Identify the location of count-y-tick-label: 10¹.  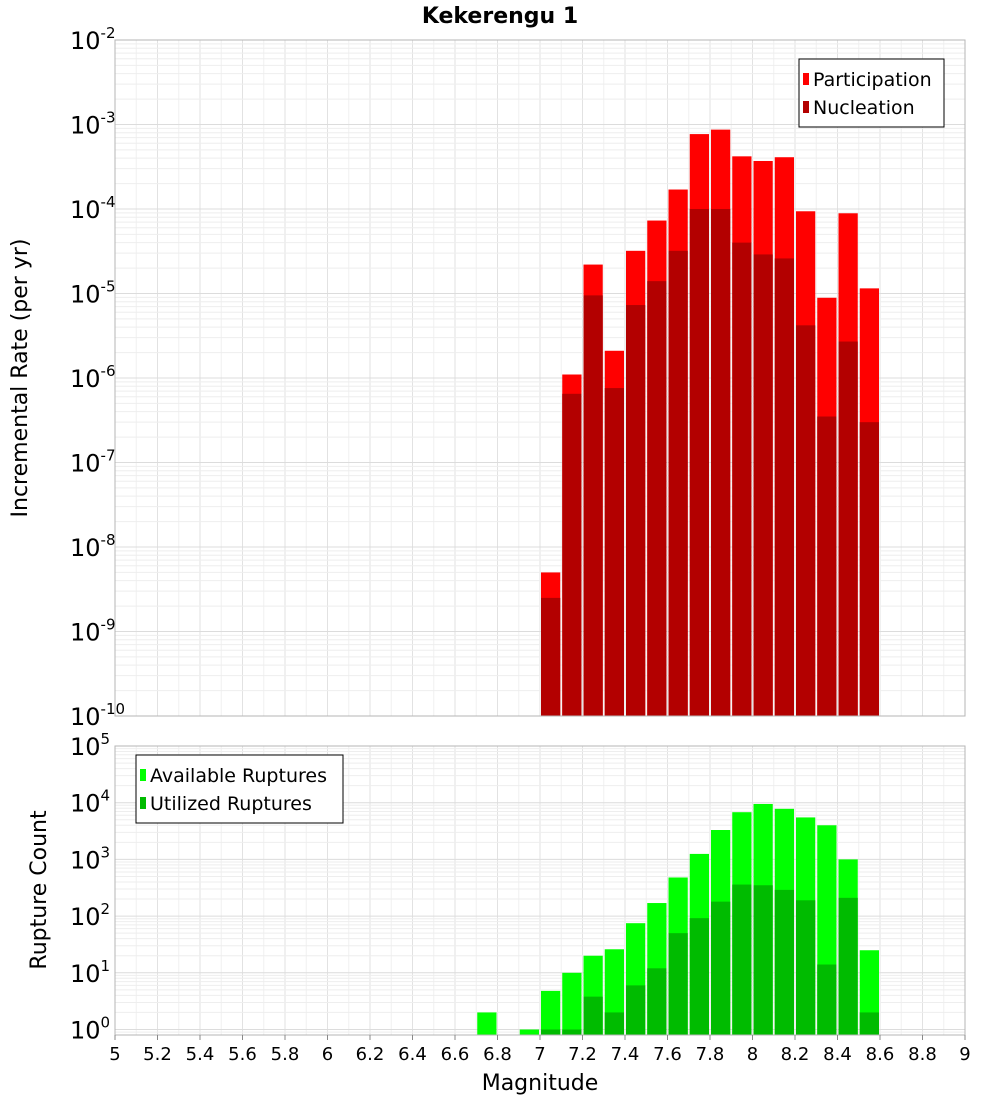
(90, 972).